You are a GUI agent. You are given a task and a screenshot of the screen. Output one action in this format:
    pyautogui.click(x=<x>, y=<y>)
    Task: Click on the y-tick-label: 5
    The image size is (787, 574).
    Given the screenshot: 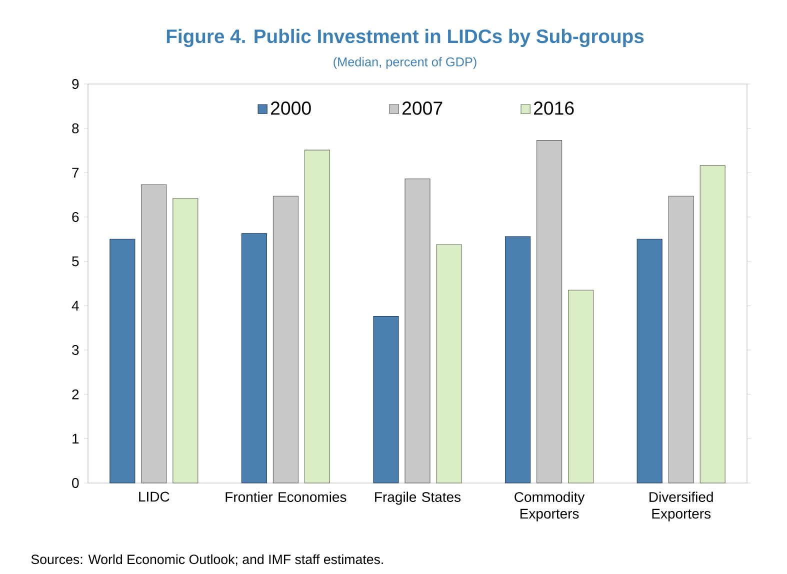 What is the action you would take?
    pyautogui.click(x=75, y=261)
    